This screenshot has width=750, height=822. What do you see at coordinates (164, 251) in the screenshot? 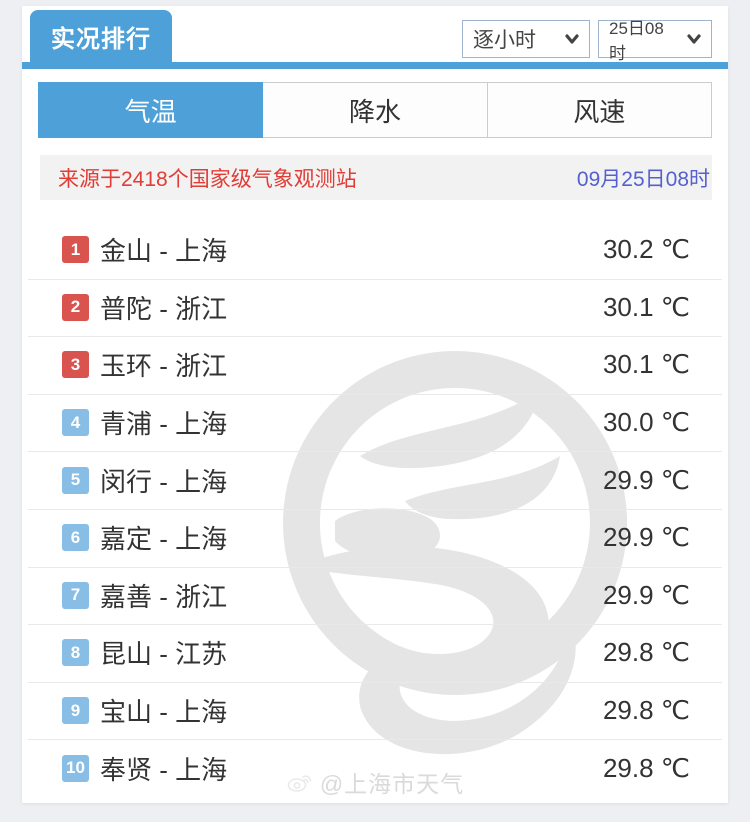
I see `station-name: 金山 - 上海` at bounding box center [164, 251].